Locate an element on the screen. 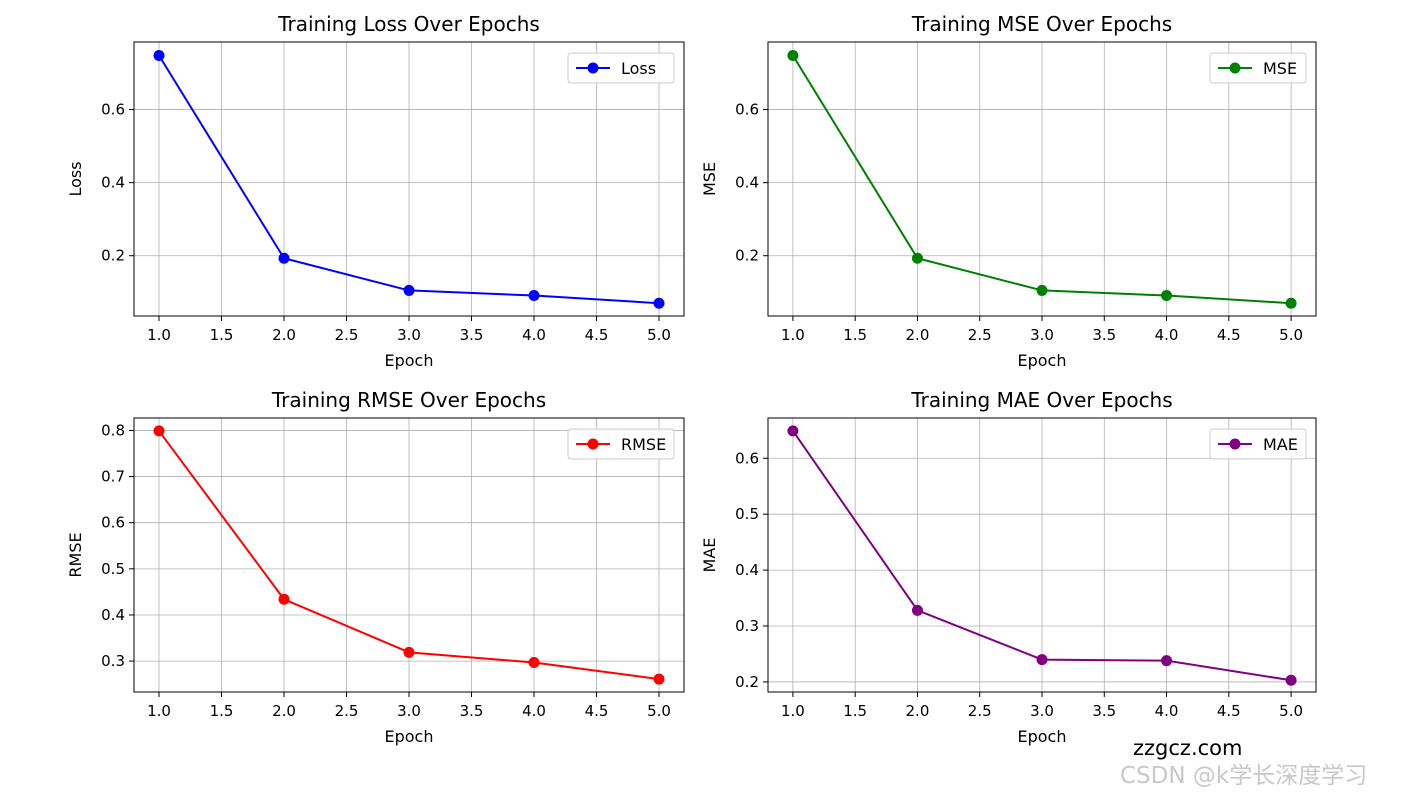 The width and height of the screenshot is (1405, 794). legend: MAE is located at coordinates (1258, 444).